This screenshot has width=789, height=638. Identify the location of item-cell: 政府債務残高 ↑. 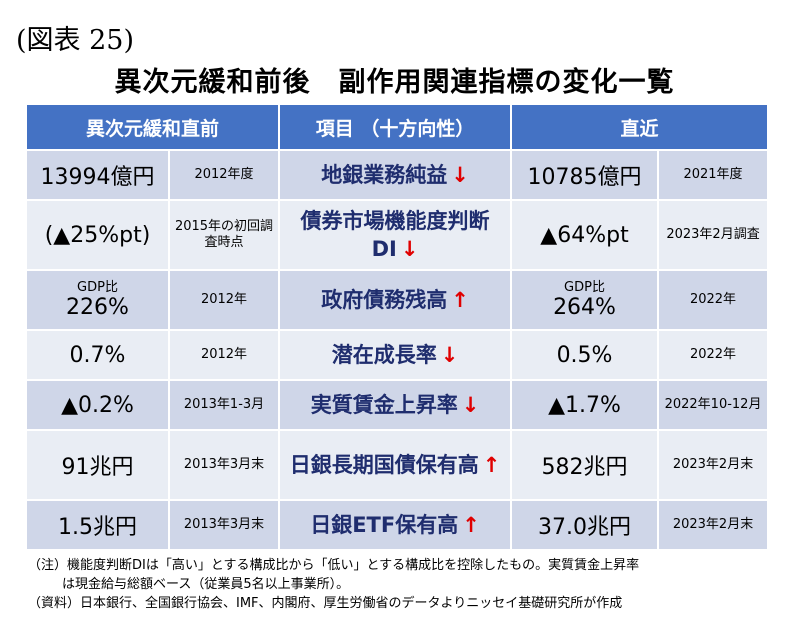
(395, 300).